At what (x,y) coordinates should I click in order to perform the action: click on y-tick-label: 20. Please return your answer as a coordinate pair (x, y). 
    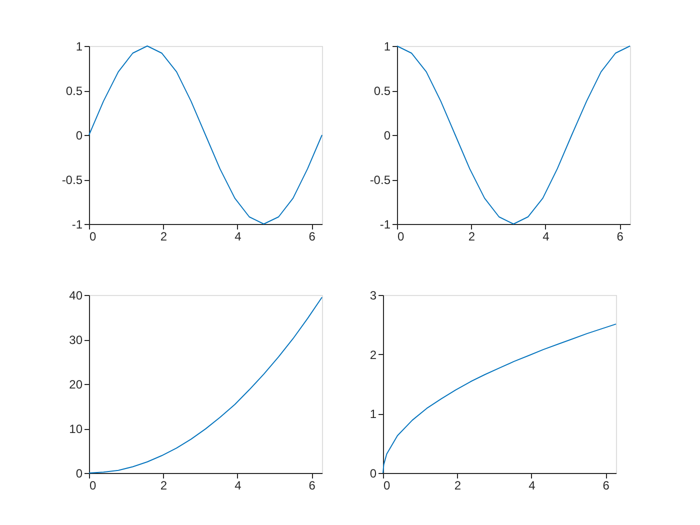
    Looking at the image, I should click on (76, 385).